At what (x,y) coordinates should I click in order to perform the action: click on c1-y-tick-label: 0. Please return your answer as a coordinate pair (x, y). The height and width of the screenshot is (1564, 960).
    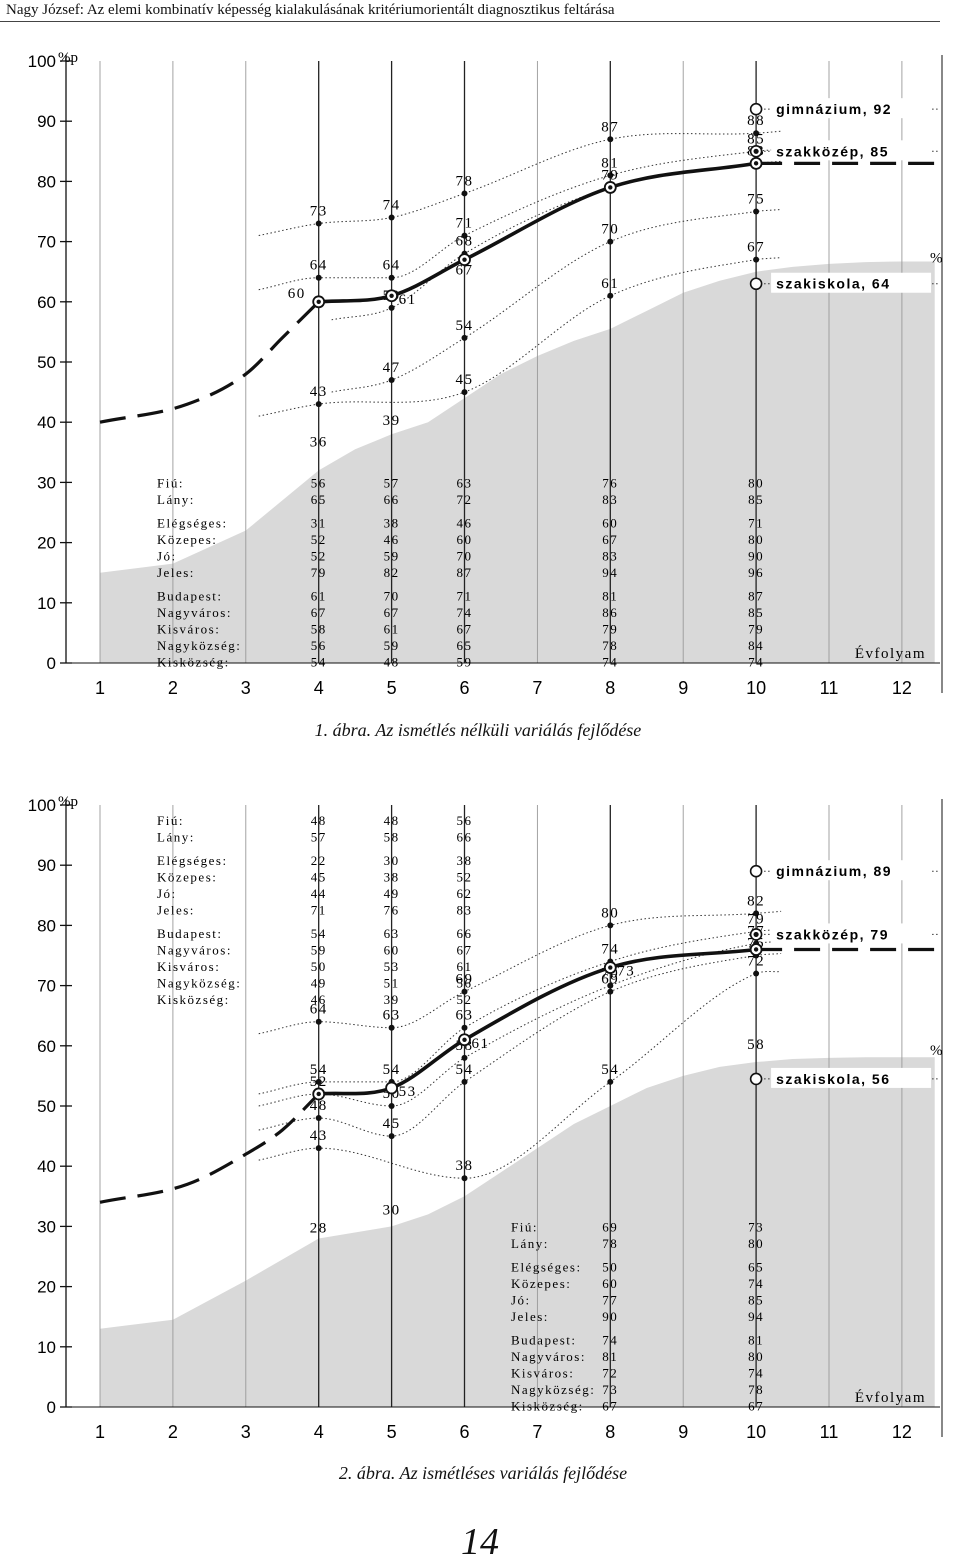
    Looking at the image, I should click on (51, 663).